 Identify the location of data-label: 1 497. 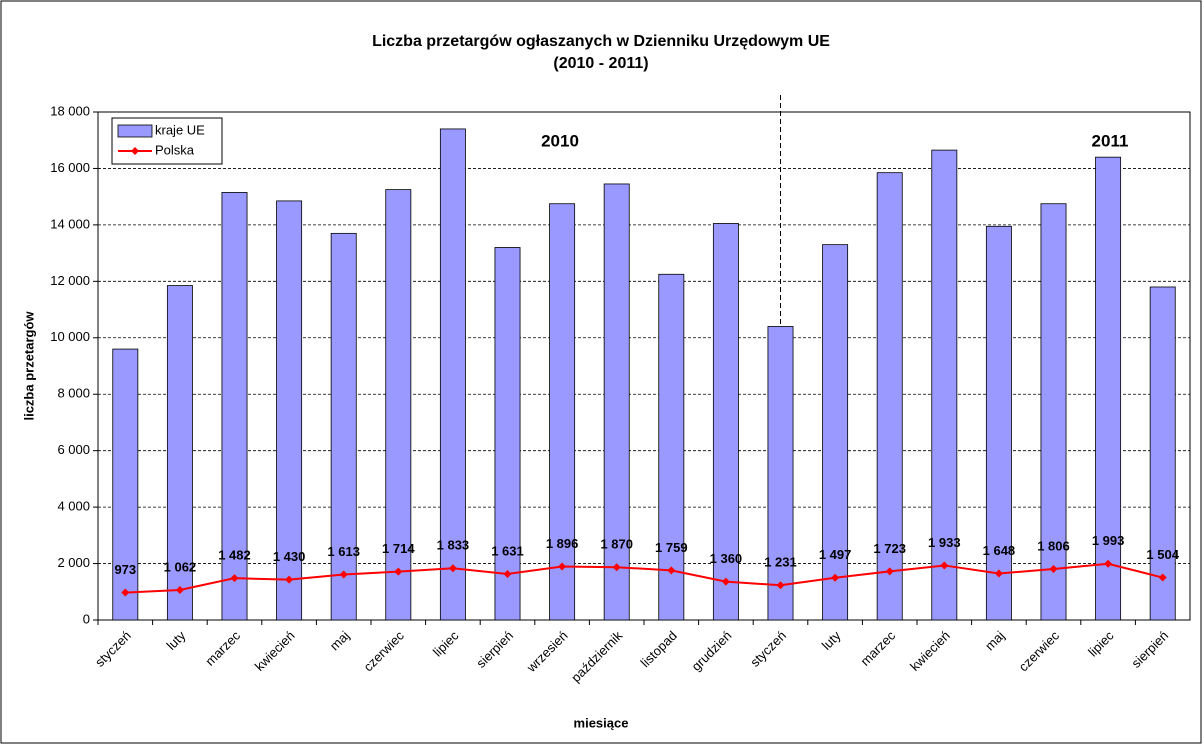
(835, 554).